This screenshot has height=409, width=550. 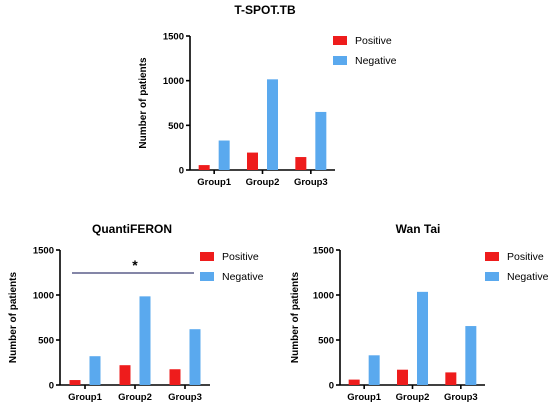 I want to click on chart-1-legend-swatch-positive, so click(x=207, y=256).